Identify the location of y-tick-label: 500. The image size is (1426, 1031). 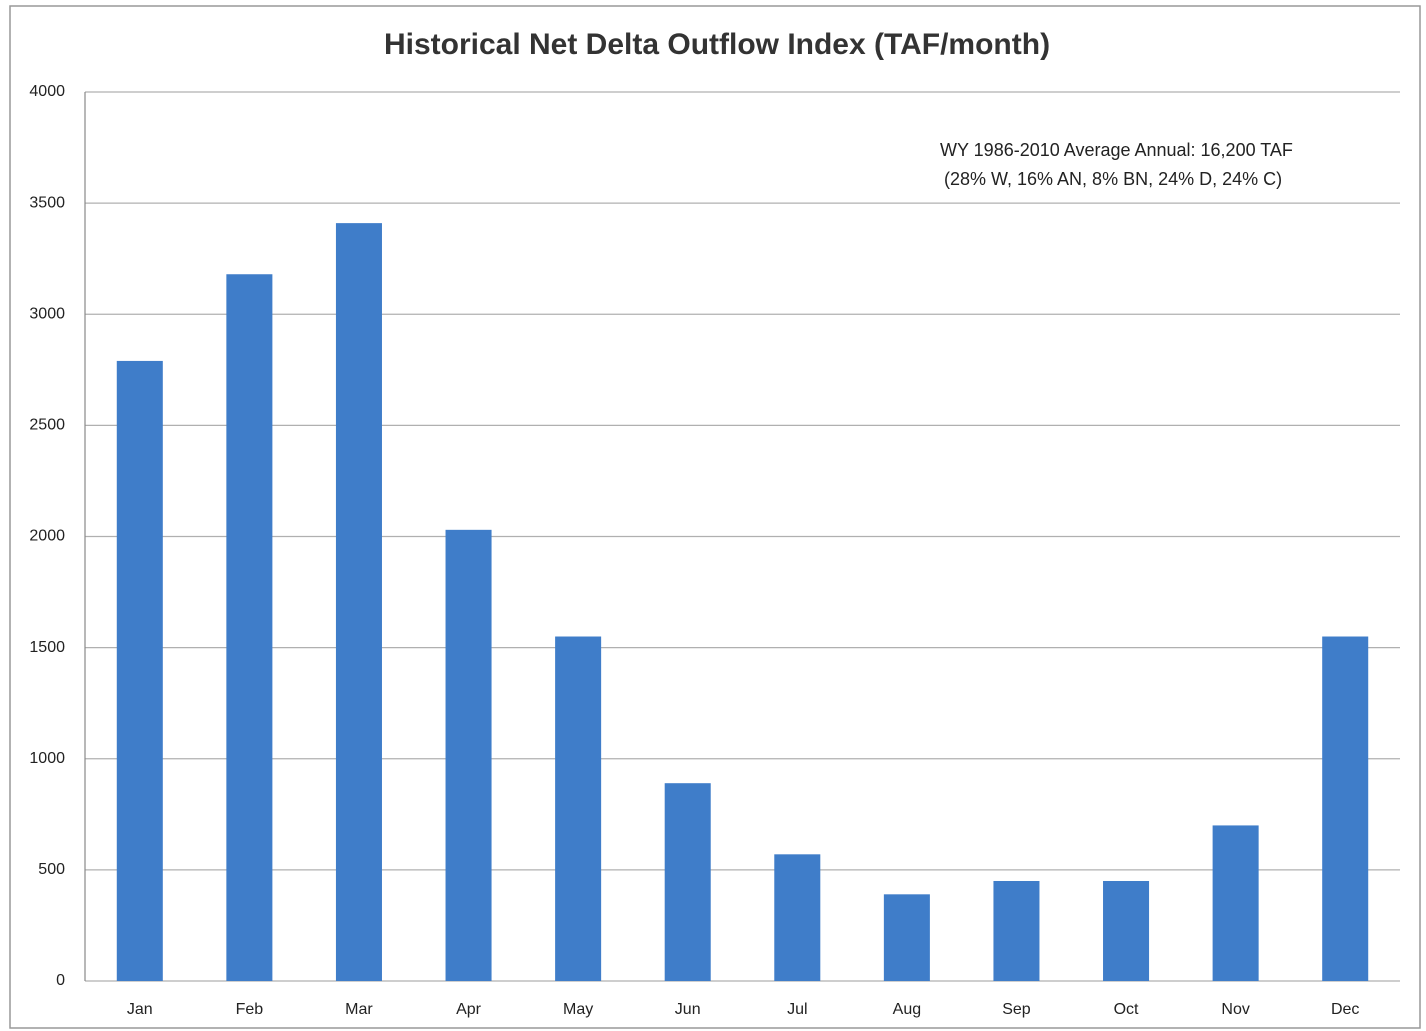
(51, 869).